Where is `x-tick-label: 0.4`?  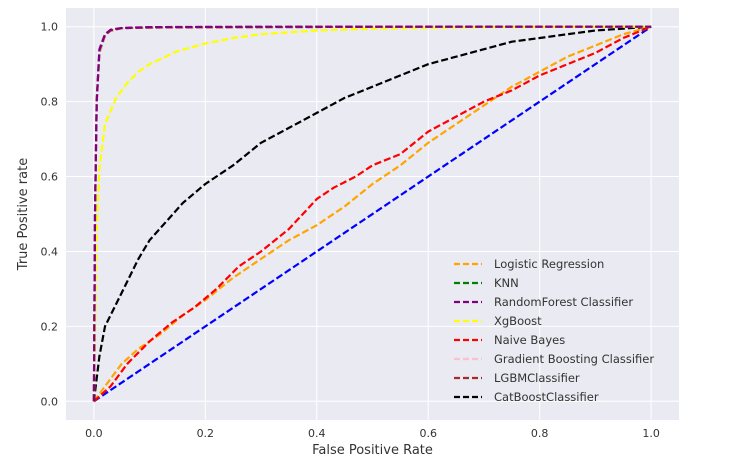 x-tick-label: 0.4 is located at coordinates (317, 433).